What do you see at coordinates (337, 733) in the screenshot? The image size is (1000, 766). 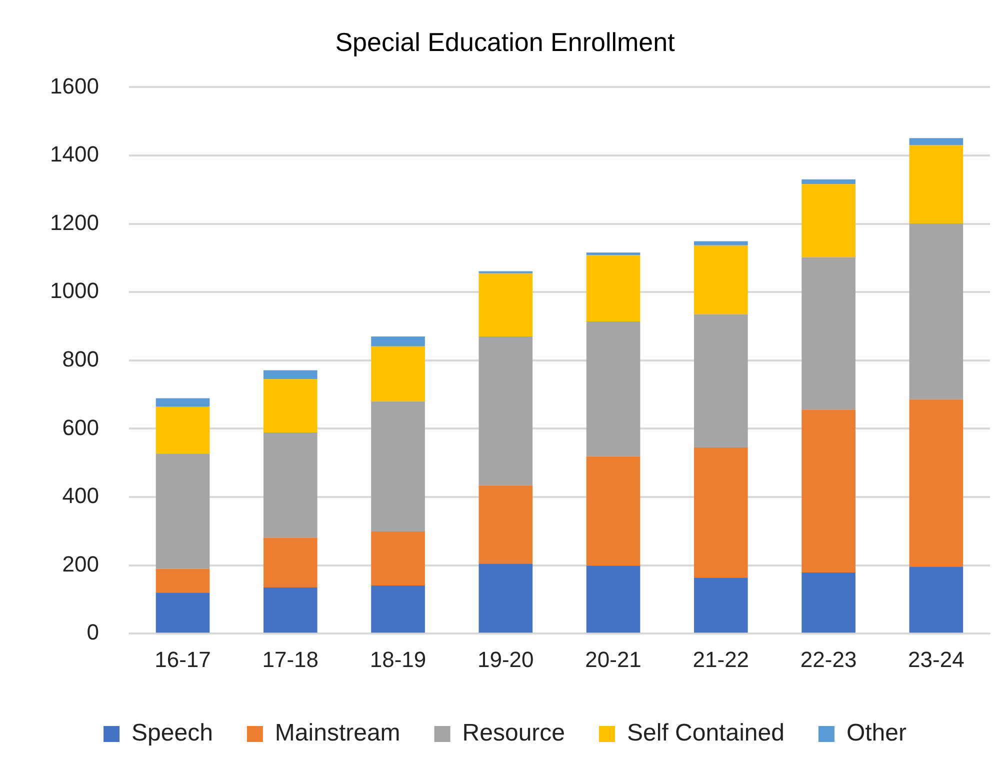 I see `legend-label: Mainstream` at bounding box center [337, 733].